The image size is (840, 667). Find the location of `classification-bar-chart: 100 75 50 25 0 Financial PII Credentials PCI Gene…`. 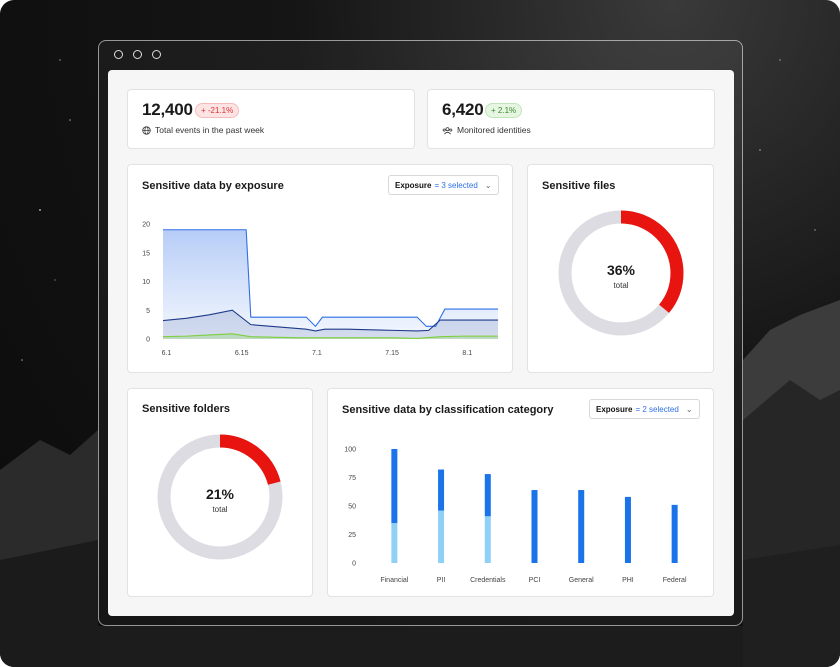

classification-bar-chart: 100 75 50 25 0 Financial PII Credentials PCI Gene… is located at coordinates (515, 516).